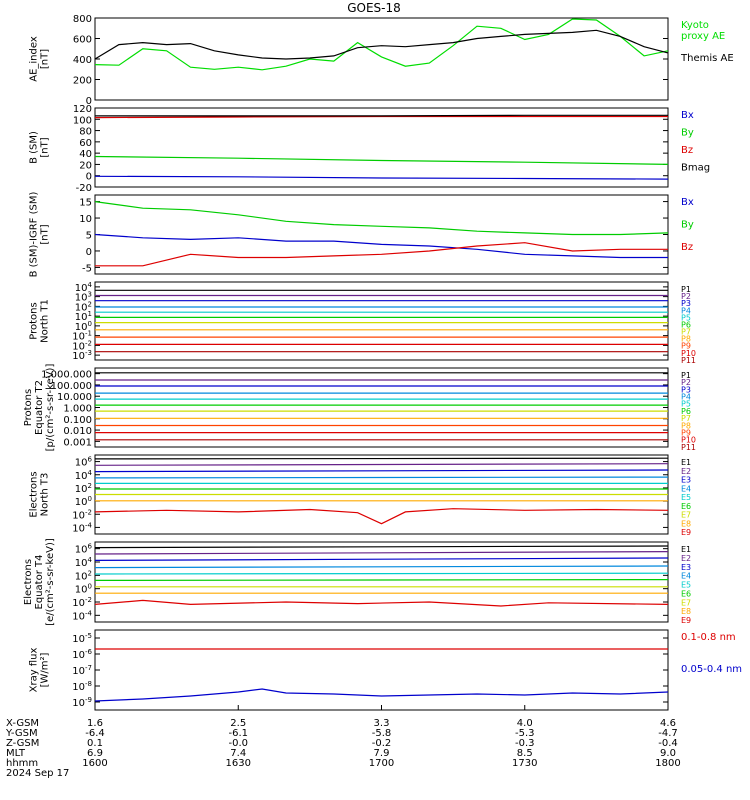 The image size is (750, 800). Describe the element at coordinates (82, 670) in the screenshot. I see `y-tick-label: 10-7` at that location.